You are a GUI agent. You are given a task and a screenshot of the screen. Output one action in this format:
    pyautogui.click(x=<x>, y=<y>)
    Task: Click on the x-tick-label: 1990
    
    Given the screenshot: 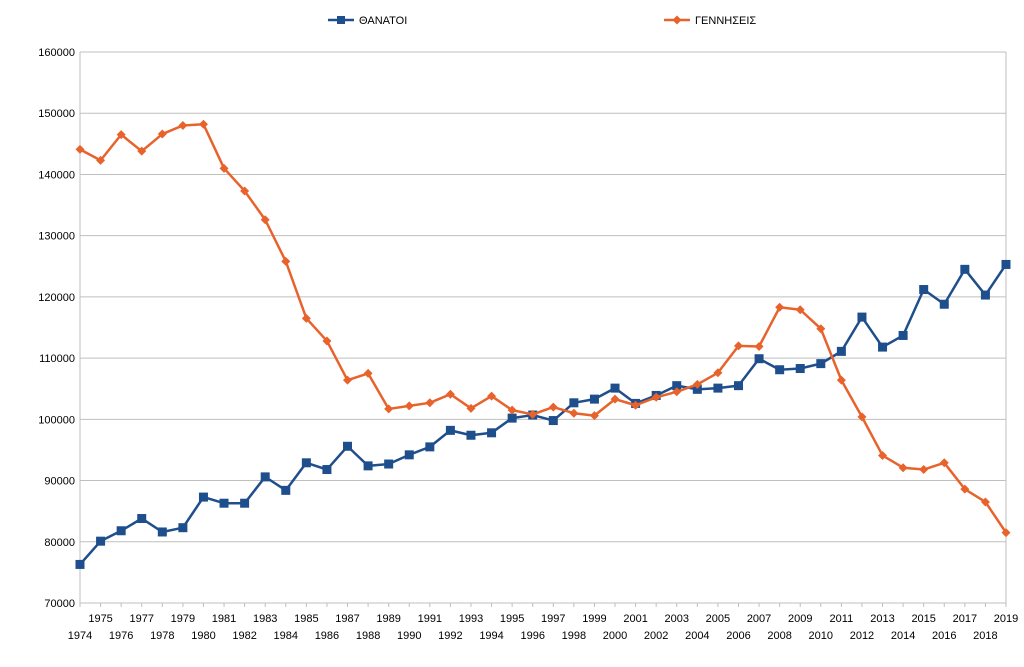 What is the action you would take?
    pyautogui.click(x=409, y=636)
    